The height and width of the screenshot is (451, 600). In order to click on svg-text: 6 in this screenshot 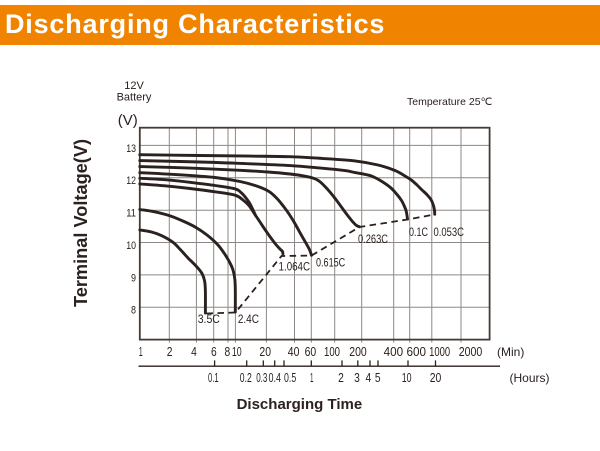, I will do `click(214, 351)`.